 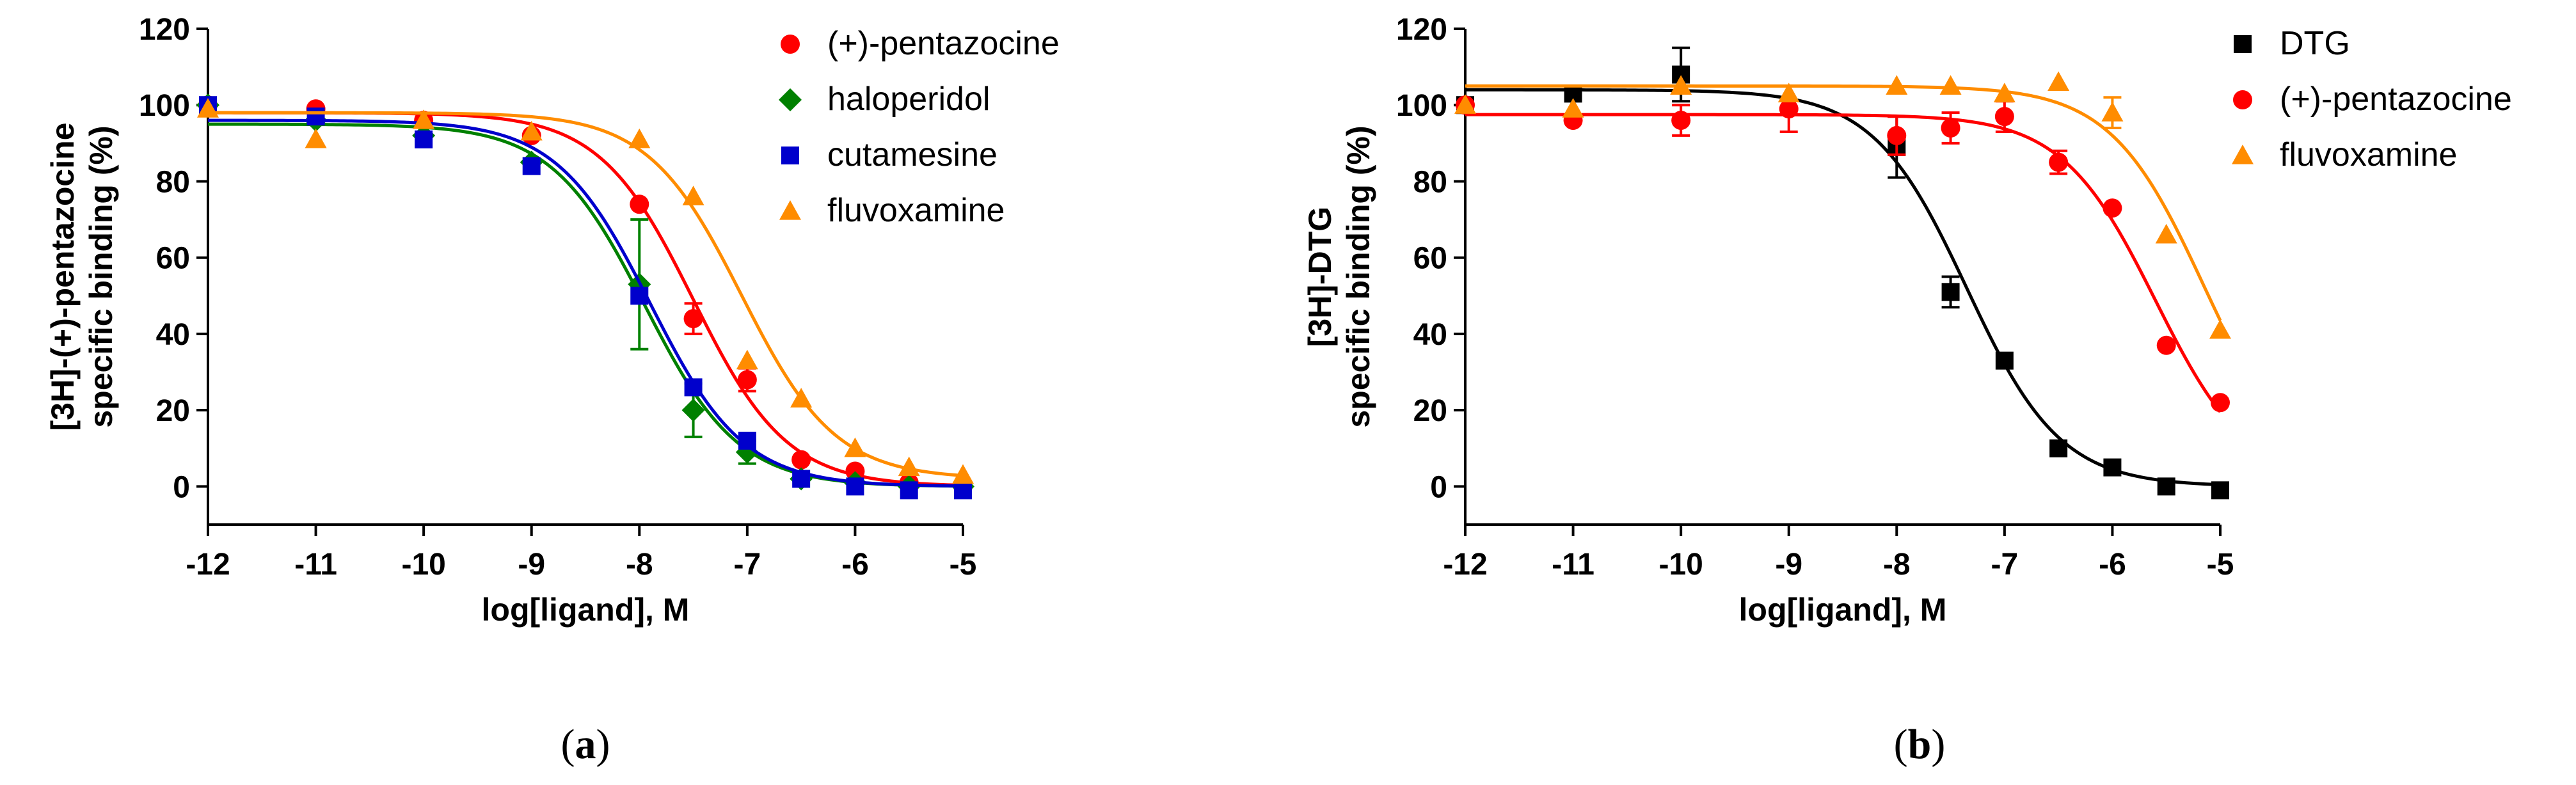 What do you see at coordinates (2220, 565) in the screenshot?
I see `x-tick-label: -5` at bounding box center [2220, 565].